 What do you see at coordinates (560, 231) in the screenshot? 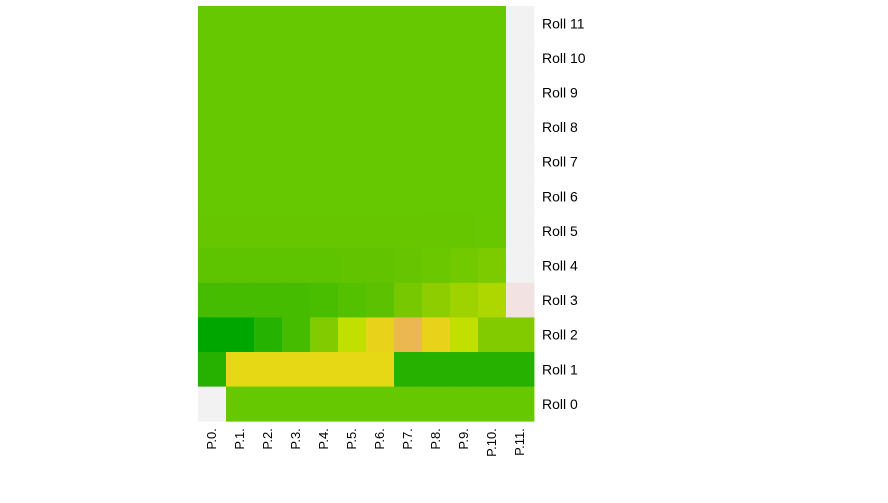
I see `row-label: Roll 5` at bounding box center [560, 231].